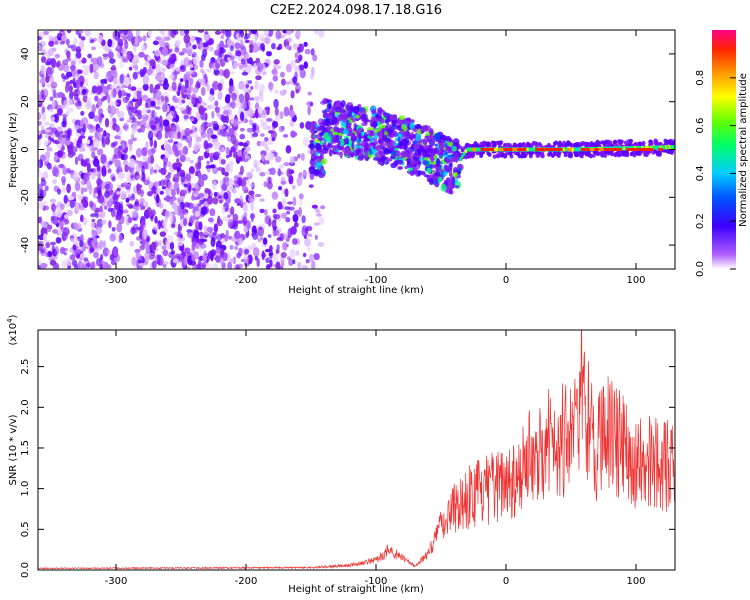 The width and height of the screenshot is (750, 600). I want to click on colorbar-ticks: 0.0 0.2 0.4 0.6 0.8, so click(715, 173).